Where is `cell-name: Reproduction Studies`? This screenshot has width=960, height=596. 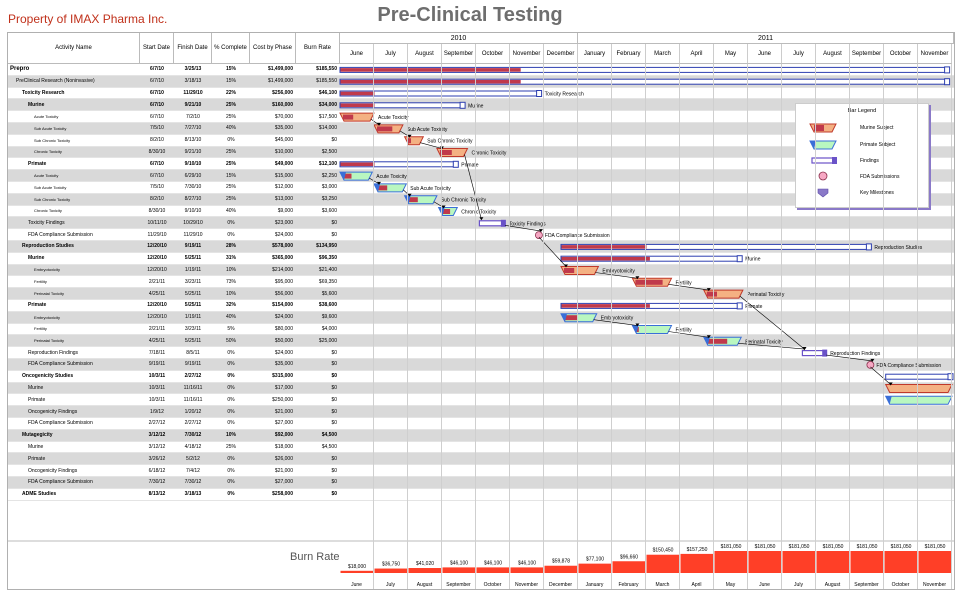
cell-name: Reproduction Studies is located at coordinates (48, 246).